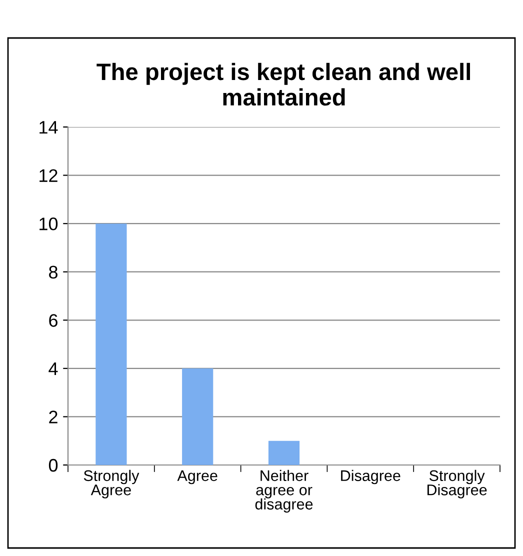  I want to click on y-tick-label: 2, so click(53, 417).